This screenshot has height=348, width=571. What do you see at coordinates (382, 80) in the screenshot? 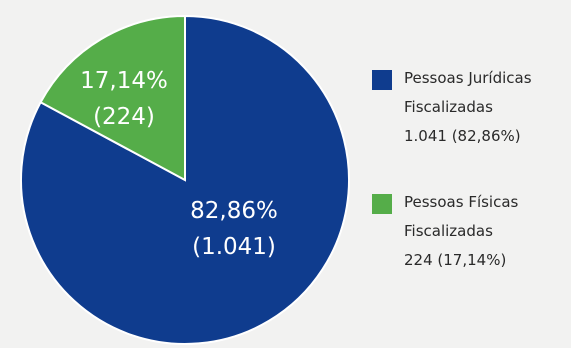
I see `legend-swatch-juridicas` at bounding box center [382, 80].